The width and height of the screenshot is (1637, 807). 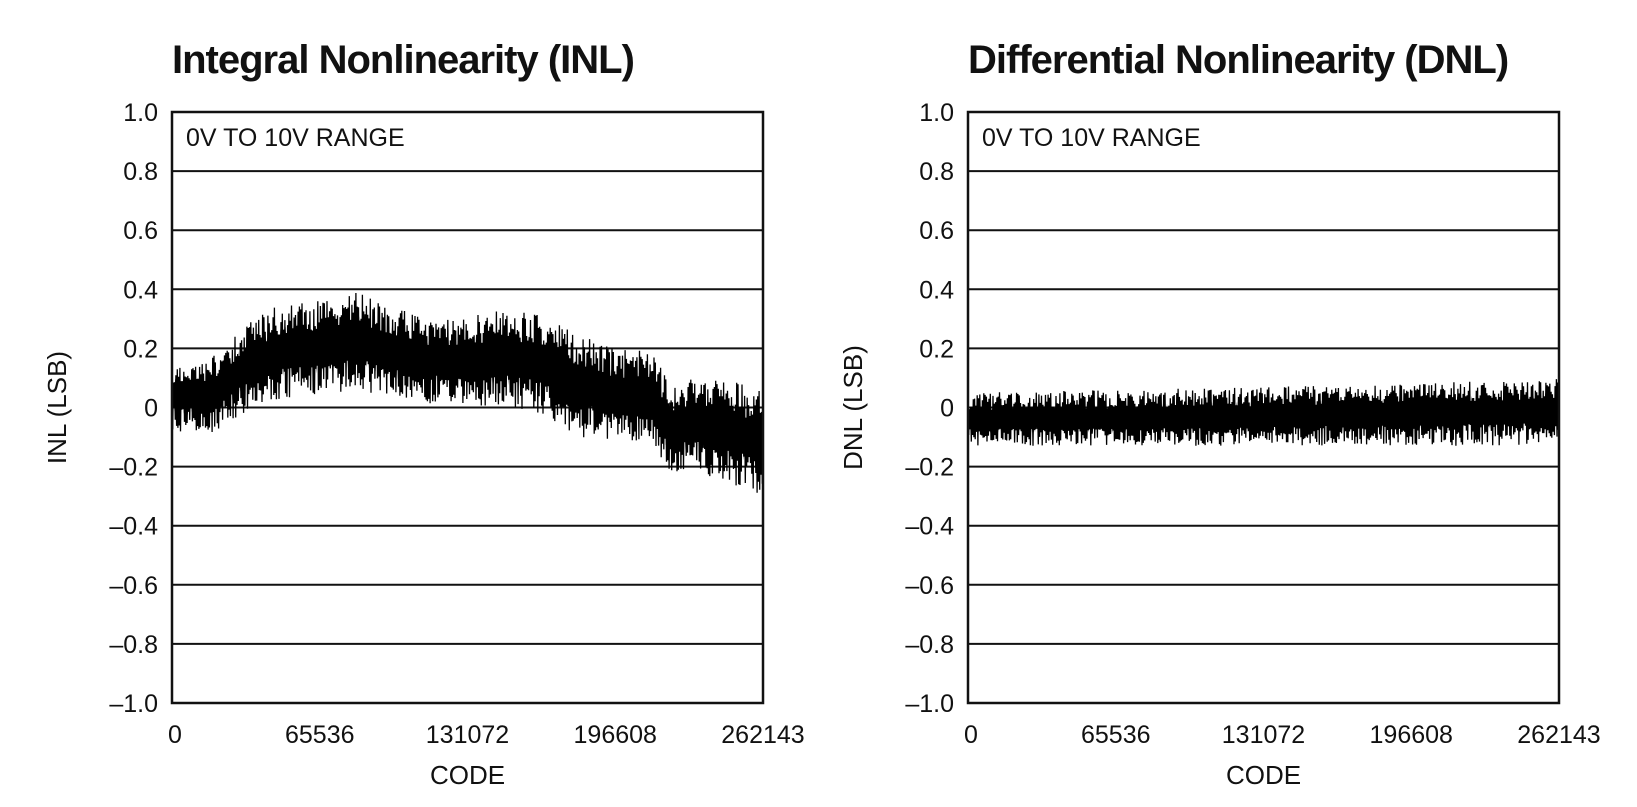 I want to click on dnl-chart-title: Differential Nonlinearity (DNL), so click(x=1238, y=60).